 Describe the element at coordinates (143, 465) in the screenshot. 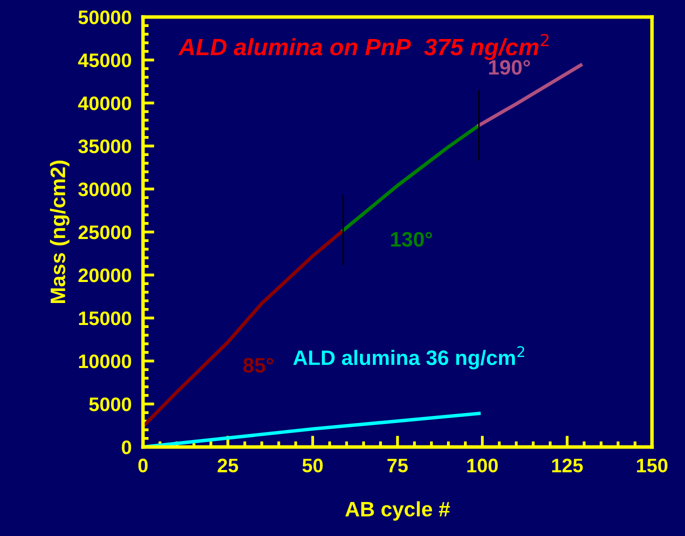

I see `x-tick-label: 0` at that location.